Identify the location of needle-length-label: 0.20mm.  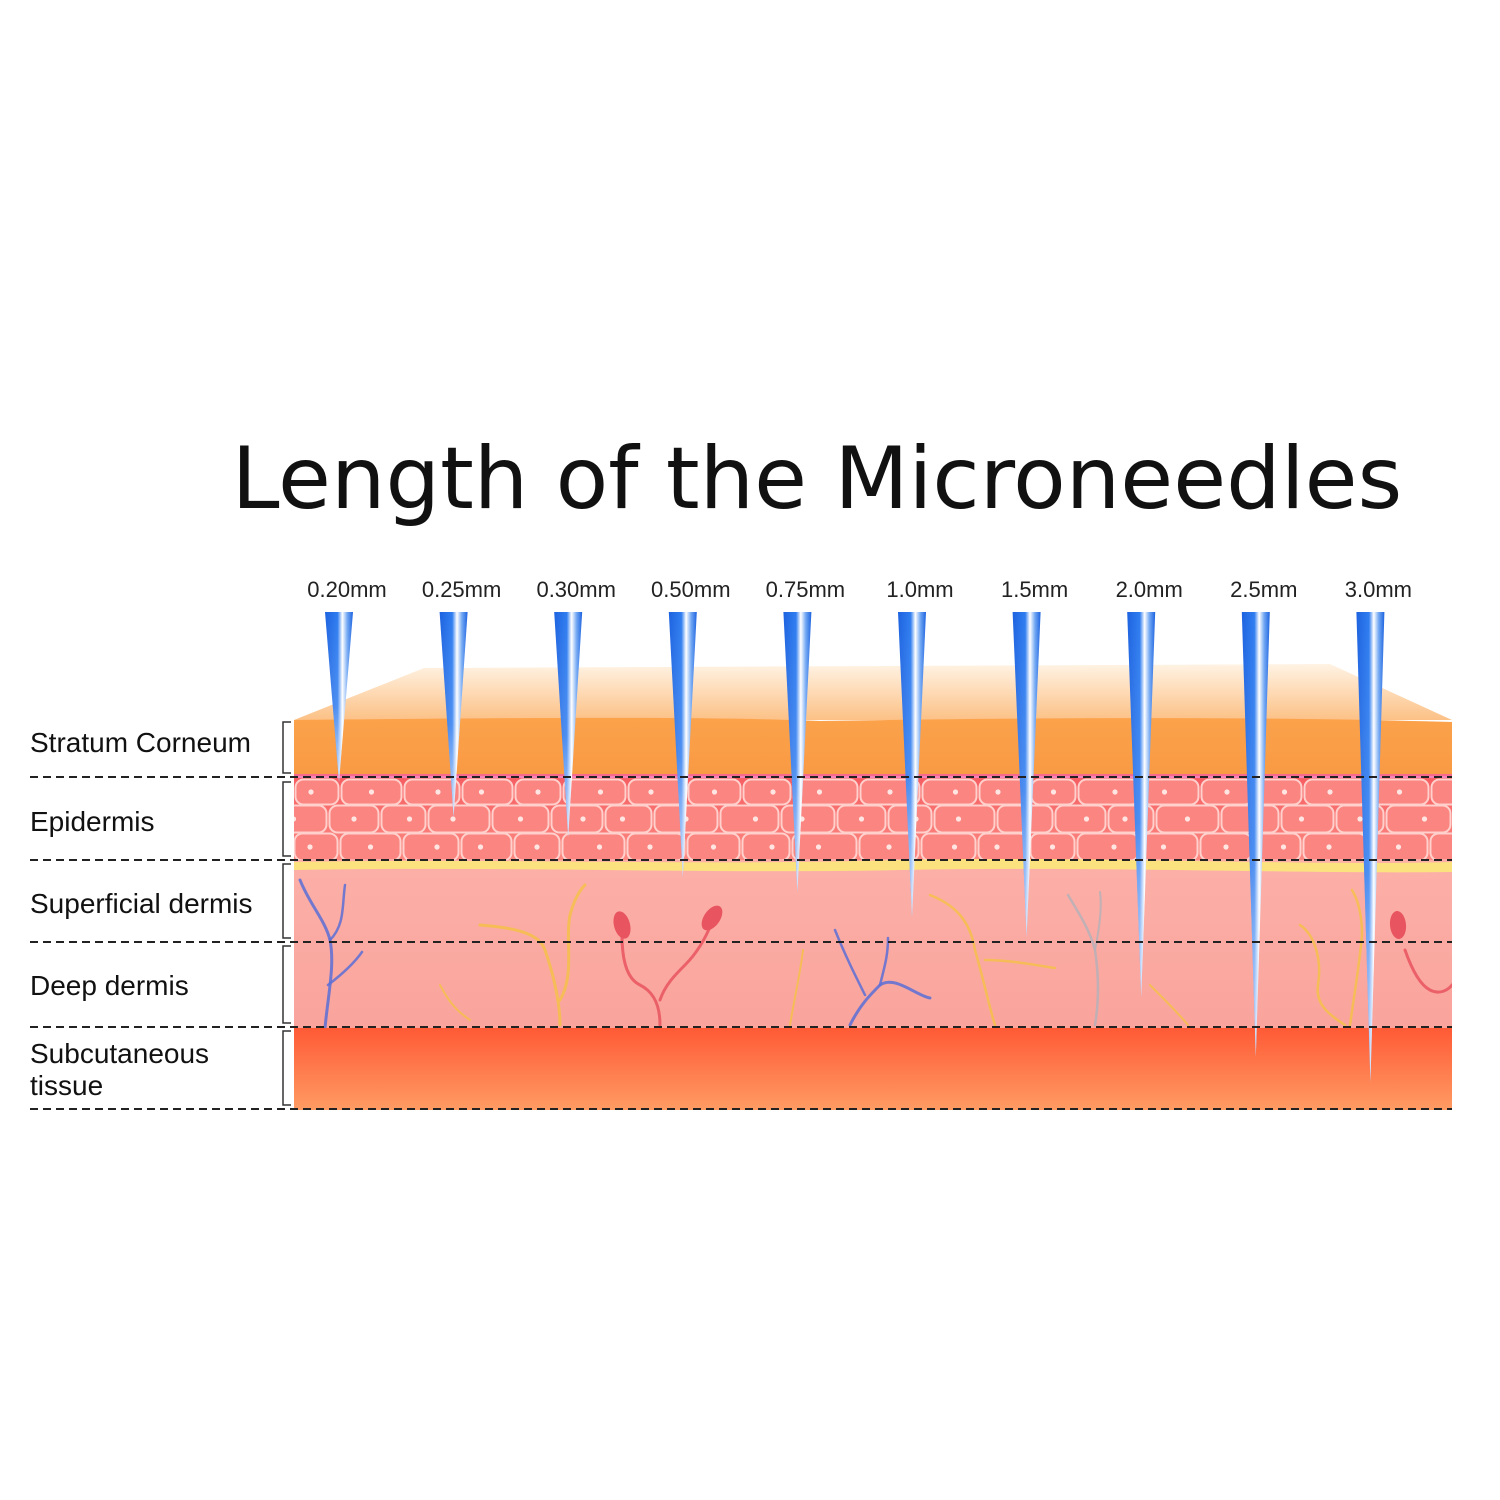
(346, 589).